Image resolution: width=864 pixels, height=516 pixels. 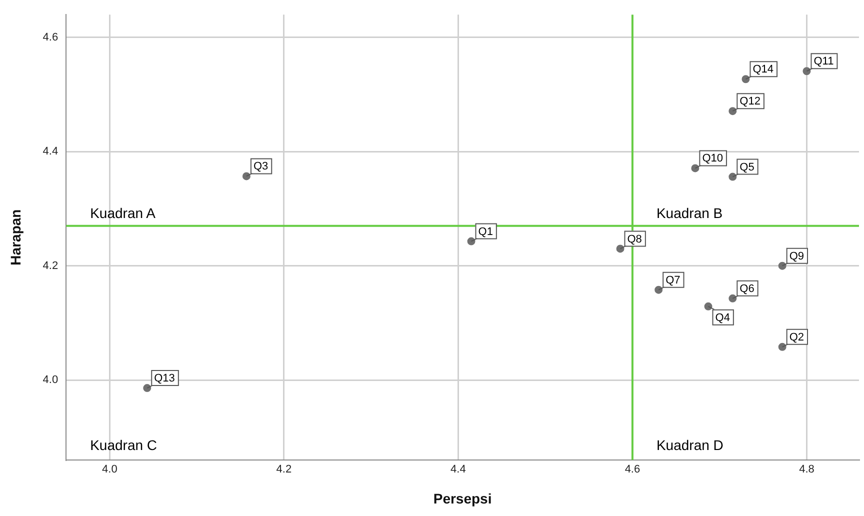 What do you see at coordinates (15, 237) in the screenshot?
I see `y-axis-title: Harapan` at bounding box center [15, 237].